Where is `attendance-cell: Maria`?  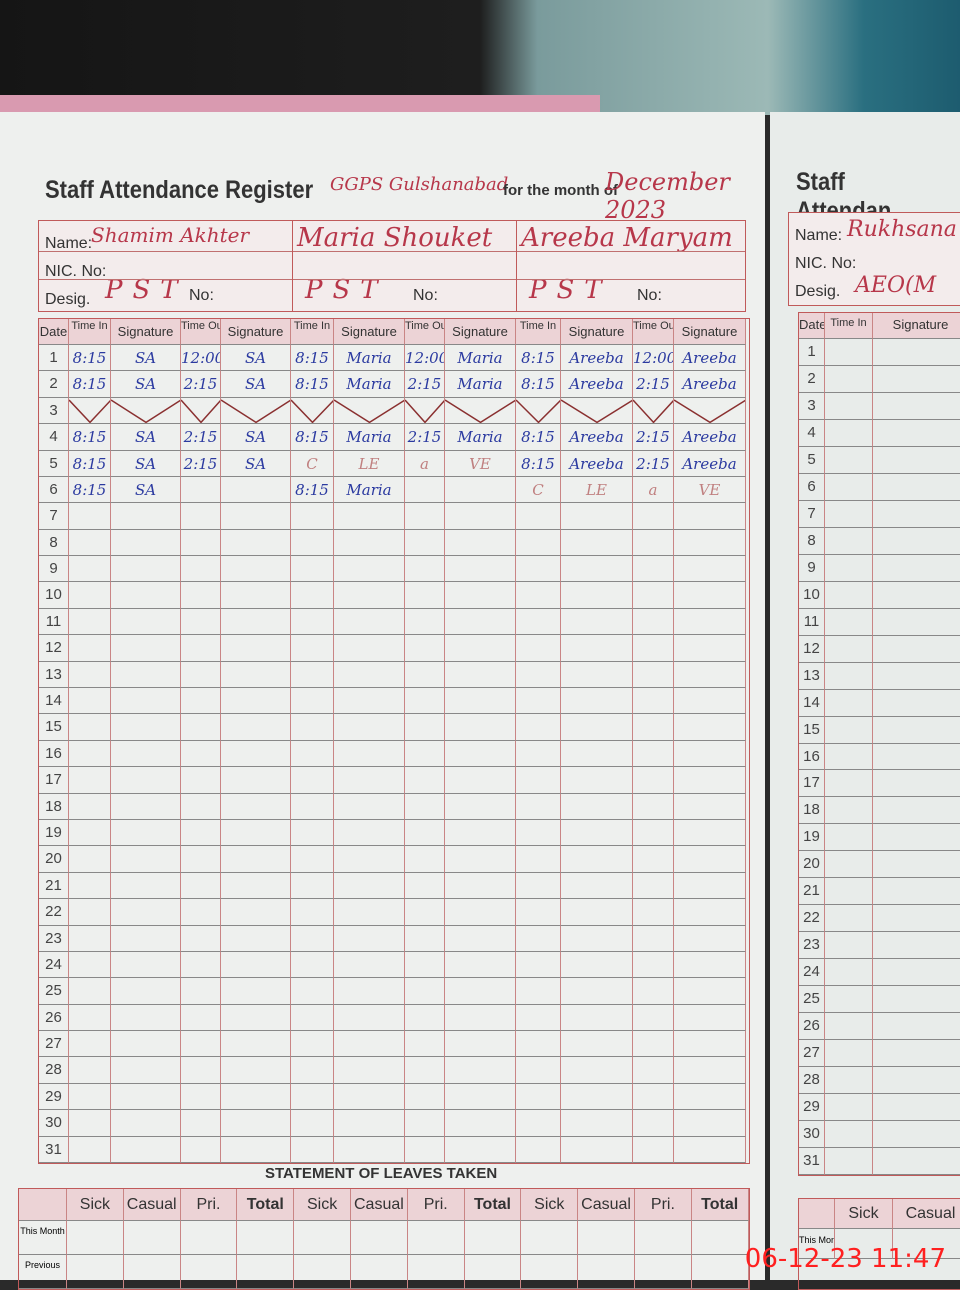
attendance-cell: Maria is located at coordinates (369, 384).